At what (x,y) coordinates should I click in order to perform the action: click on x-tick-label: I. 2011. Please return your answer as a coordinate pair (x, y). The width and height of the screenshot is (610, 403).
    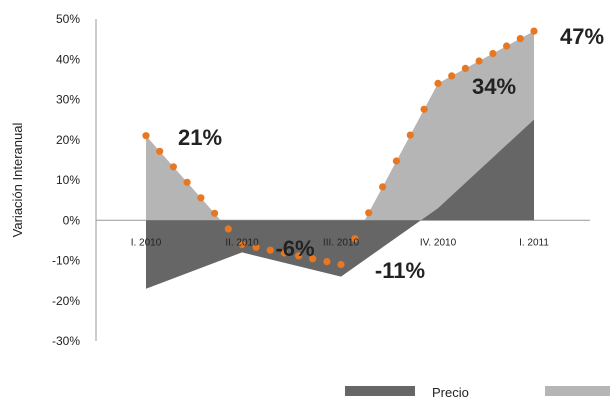
    Looking at the image, I should click on (534, 242).